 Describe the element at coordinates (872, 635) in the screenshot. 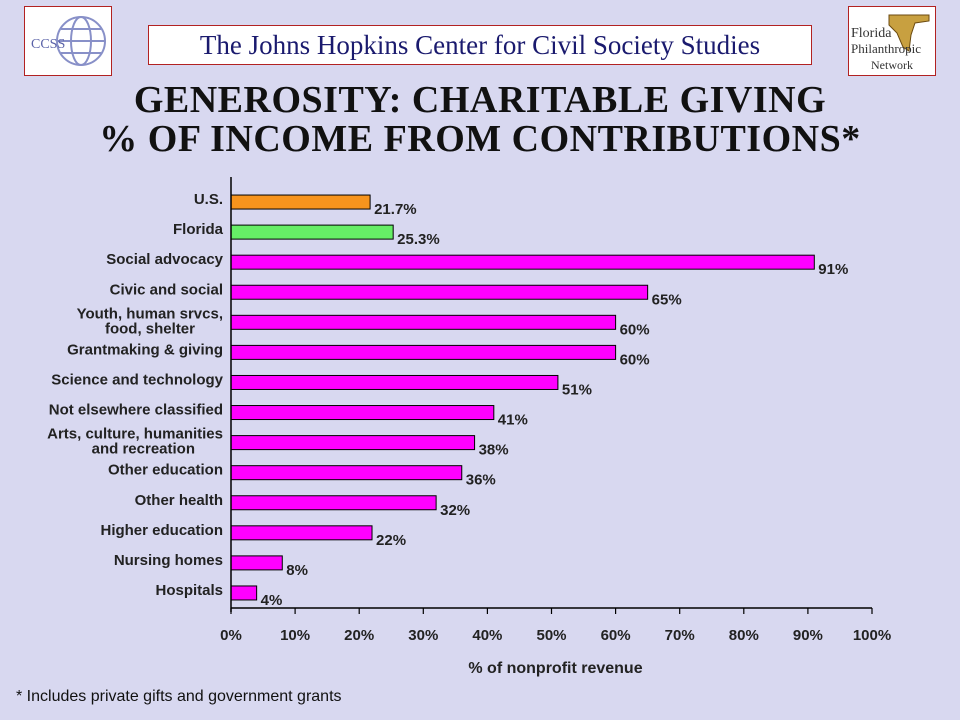

I see `x-tick-label: 100%` at that location.